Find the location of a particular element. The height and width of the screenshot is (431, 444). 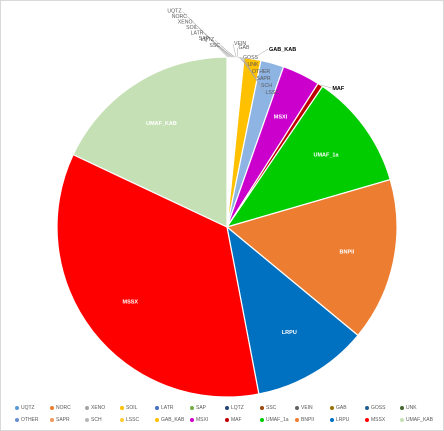

legend-label: UQTZ is located at coordinates (28, 408).